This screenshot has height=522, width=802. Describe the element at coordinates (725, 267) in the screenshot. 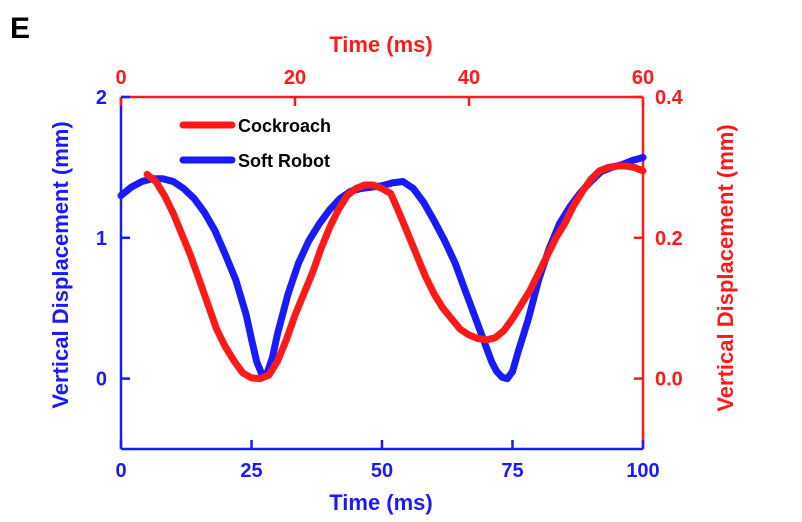

I see `right-axis-title: Vertical Displacement (mm)` at that location.